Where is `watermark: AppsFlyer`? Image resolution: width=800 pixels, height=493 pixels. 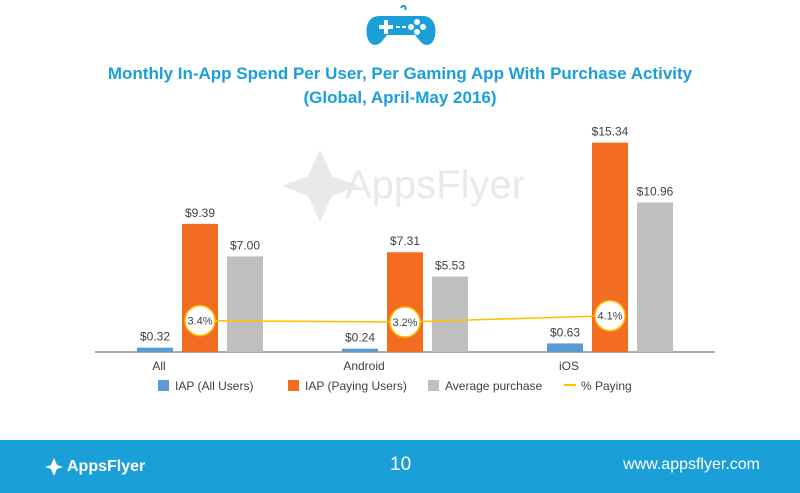 watermark: AppsFlyer is located at coordinates (403, 186).